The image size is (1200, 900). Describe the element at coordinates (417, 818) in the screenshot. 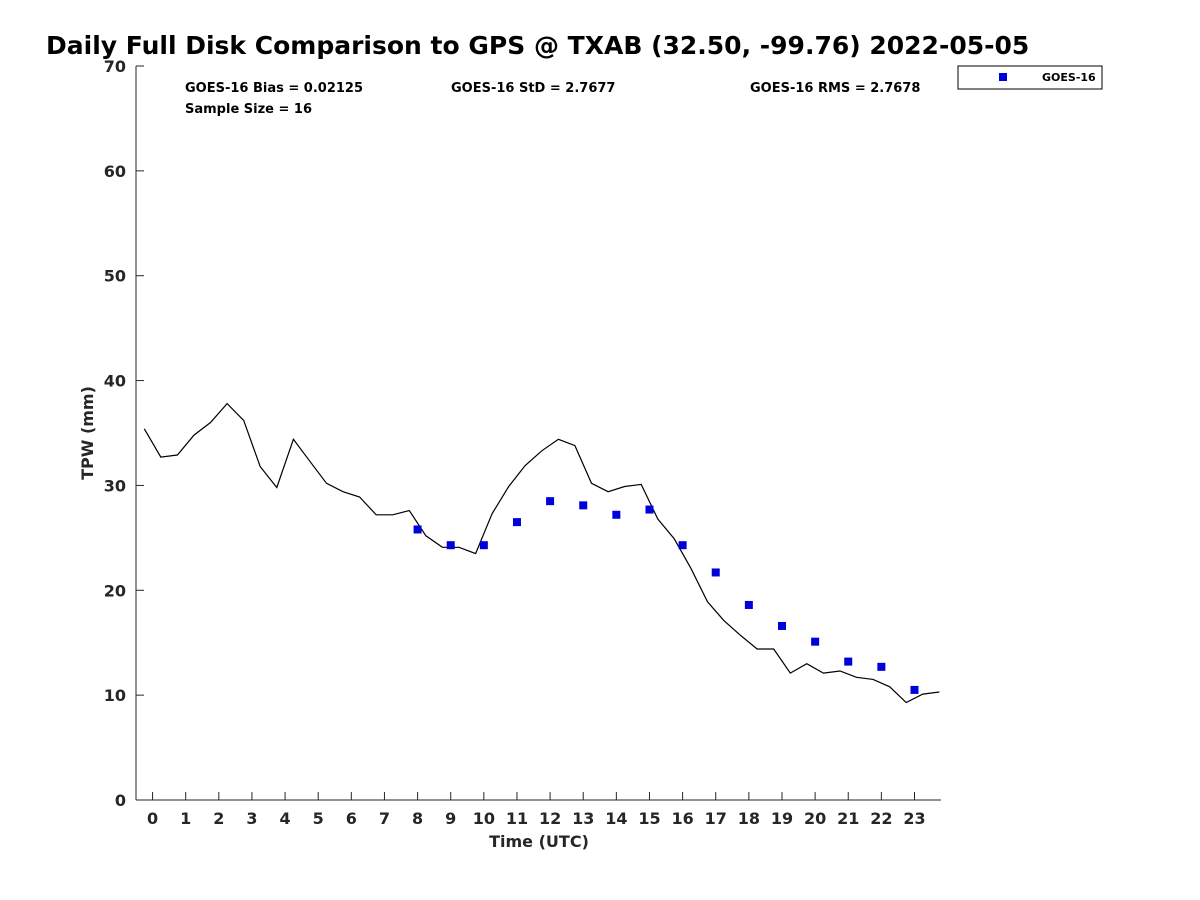

I see `x-tick-label: 8` at that location.